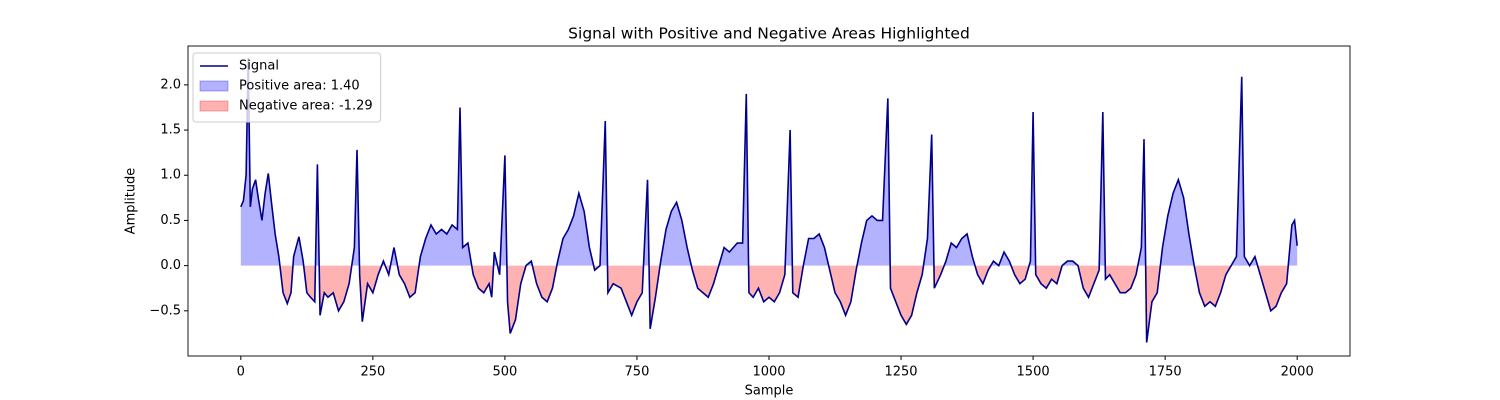 This screenshot has width=1500, height=400. Describe the element at coordinates (241, 372) in the screenshot. I see `x-tick-label: 0` at that location.